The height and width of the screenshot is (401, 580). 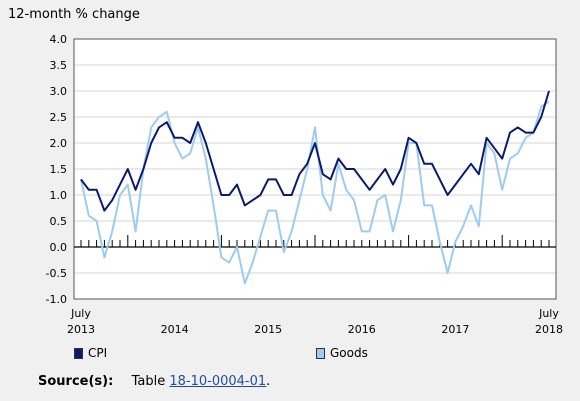 I want to click on y-tick-label: 3.5, so click(x=59, y=65).